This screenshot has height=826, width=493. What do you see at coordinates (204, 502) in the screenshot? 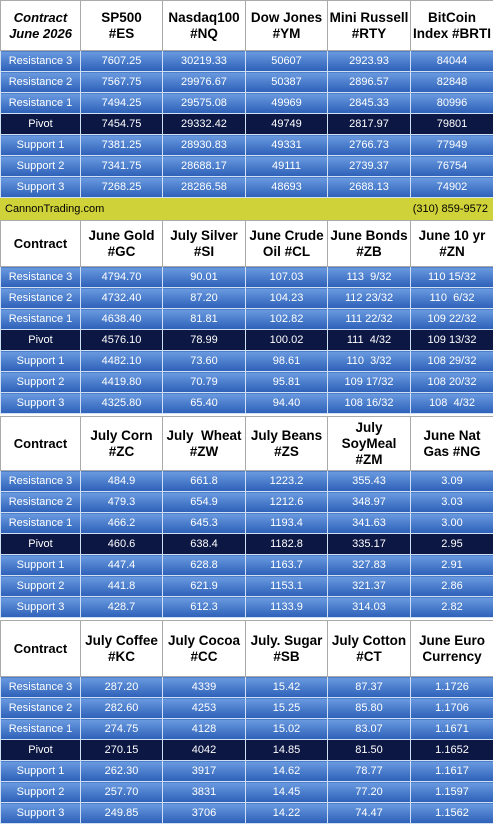
I see `level-value: 654.9` at bounding box center [204, 502].